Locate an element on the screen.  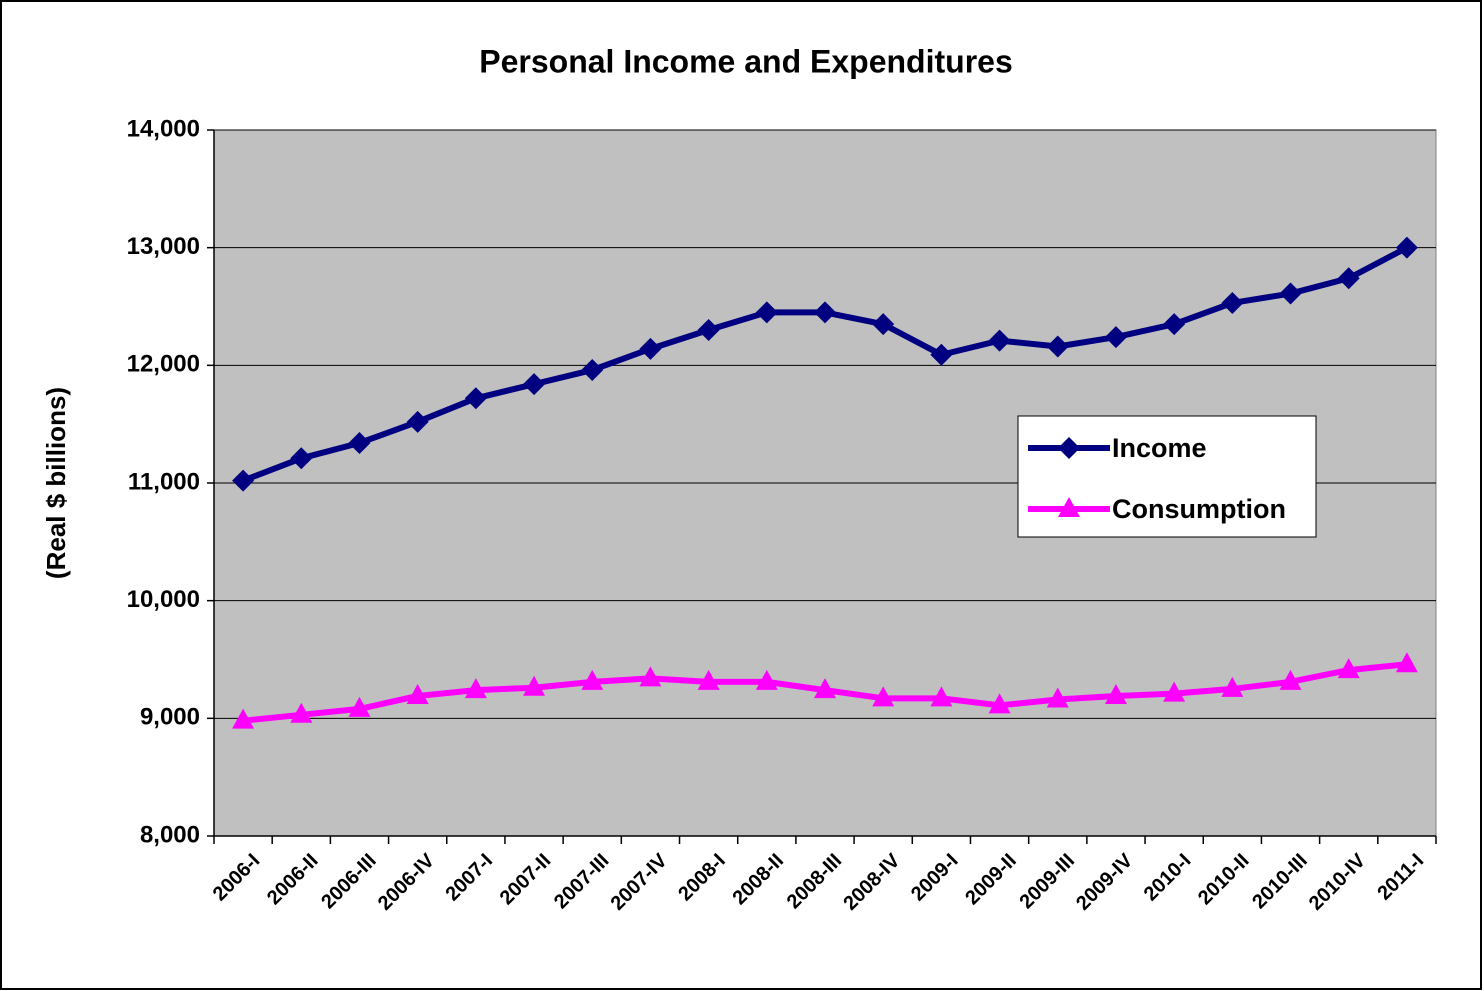
y-tick-label: 12,000 is located at coordinates (163, 364).